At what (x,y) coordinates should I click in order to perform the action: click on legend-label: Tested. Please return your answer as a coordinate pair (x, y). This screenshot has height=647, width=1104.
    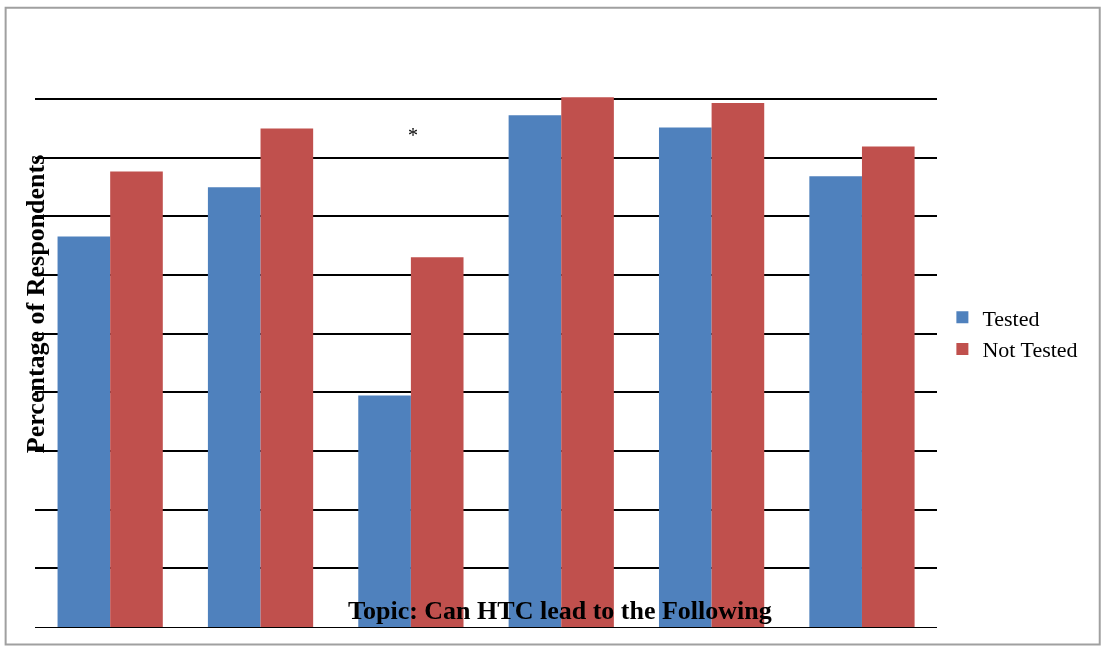
    Looking at the image, I should click on (1011, 318).